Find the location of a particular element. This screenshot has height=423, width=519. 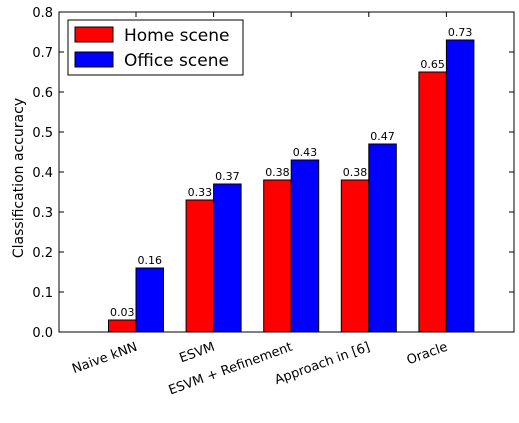

y-tick-label: 0.1 is located at coordinates (42, 293).